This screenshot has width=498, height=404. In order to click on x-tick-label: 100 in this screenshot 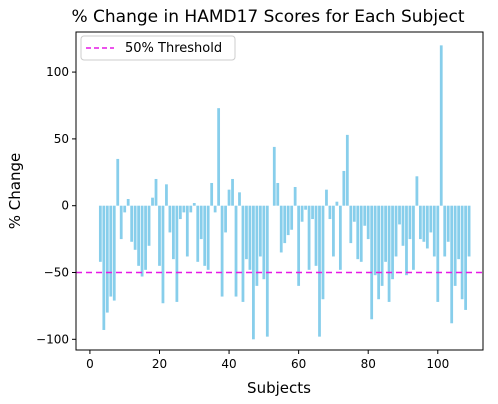, I will do `click(437, 364)`.